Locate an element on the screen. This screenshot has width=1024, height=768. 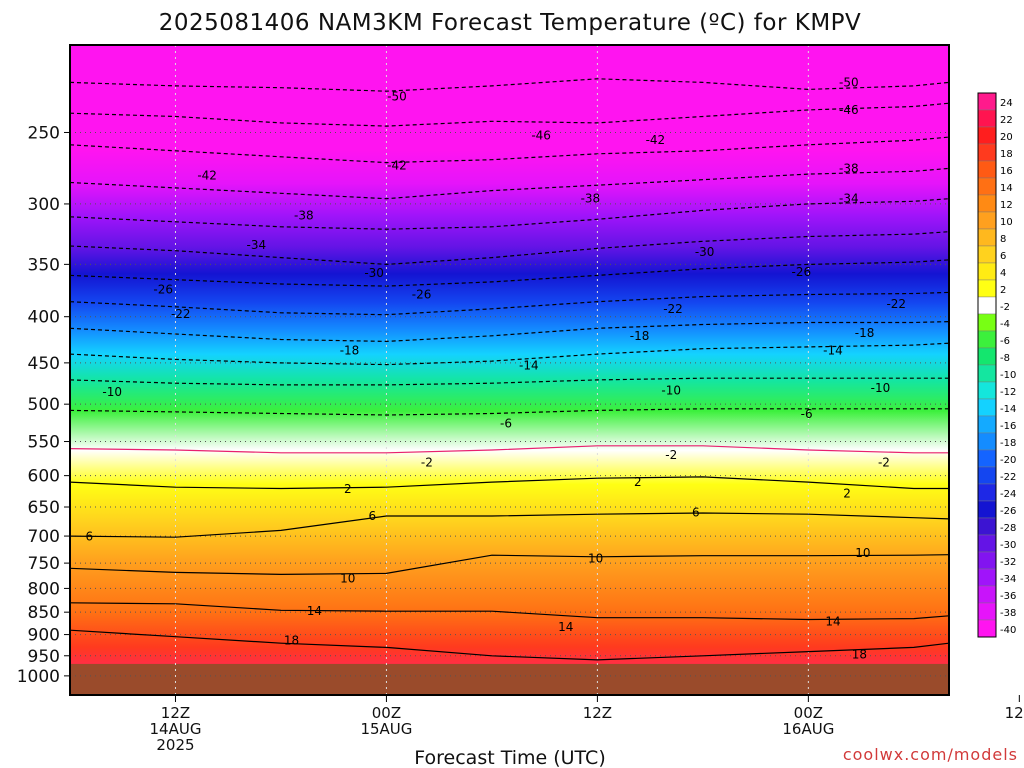
x-axis-label: Forecast Time (UTC) is located at coordinates (509, 757).